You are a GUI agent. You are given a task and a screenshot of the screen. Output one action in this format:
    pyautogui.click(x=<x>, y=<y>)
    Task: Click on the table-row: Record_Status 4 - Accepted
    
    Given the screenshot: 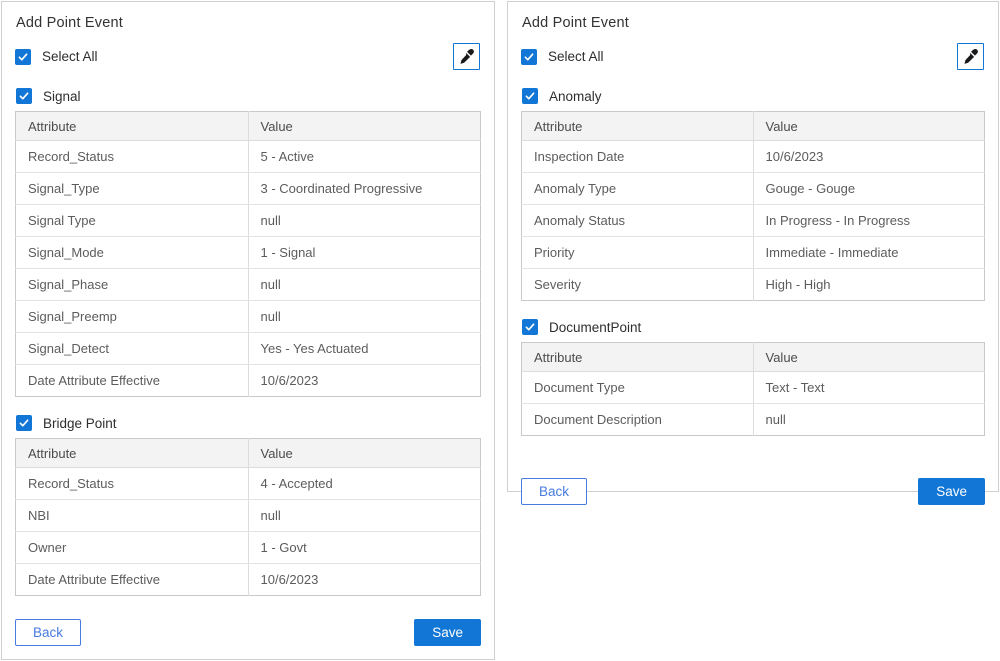 What is the action you would take?
    pyautogui.click(x=248, y=483)
    